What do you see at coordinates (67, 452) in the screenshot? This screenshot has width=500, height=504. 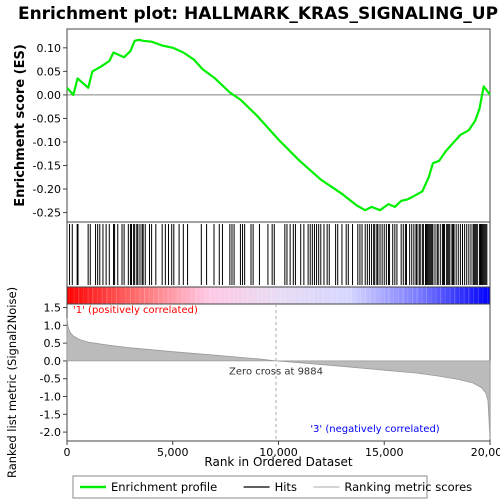 I see `xtick-label: 0` at bounding box center [67, 452].